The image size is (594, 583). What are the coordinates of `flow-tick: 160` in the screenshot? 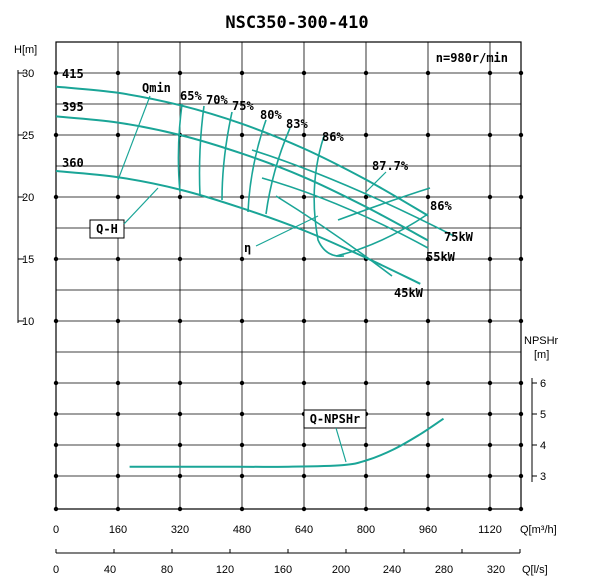 It's located at (118, 530).